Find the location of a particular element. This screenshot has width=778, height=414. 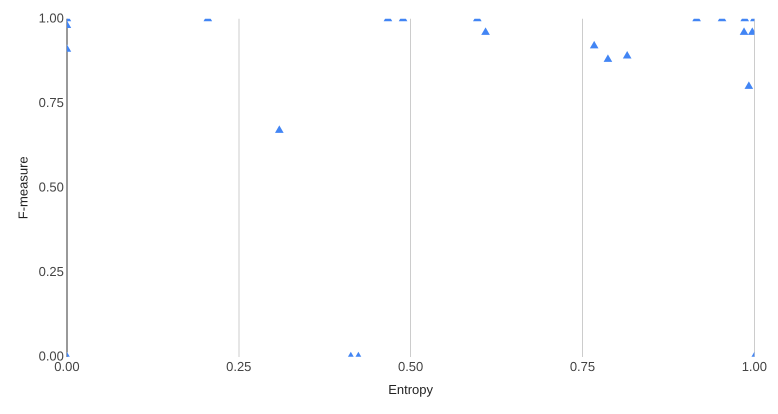

y-tick-label: 1.00 is located at coordinates (51, 18).